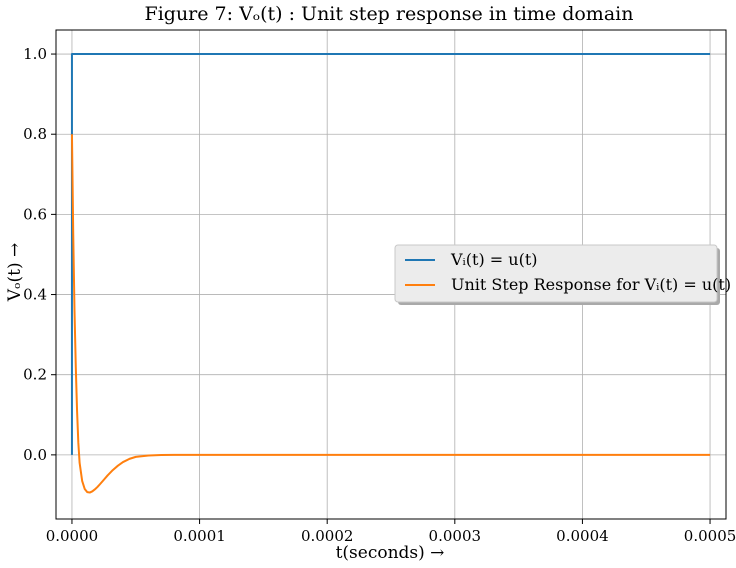 This screenshot has height=568, width=736. I want to click on x-tick-label: 0.0001, so click(199, 536).